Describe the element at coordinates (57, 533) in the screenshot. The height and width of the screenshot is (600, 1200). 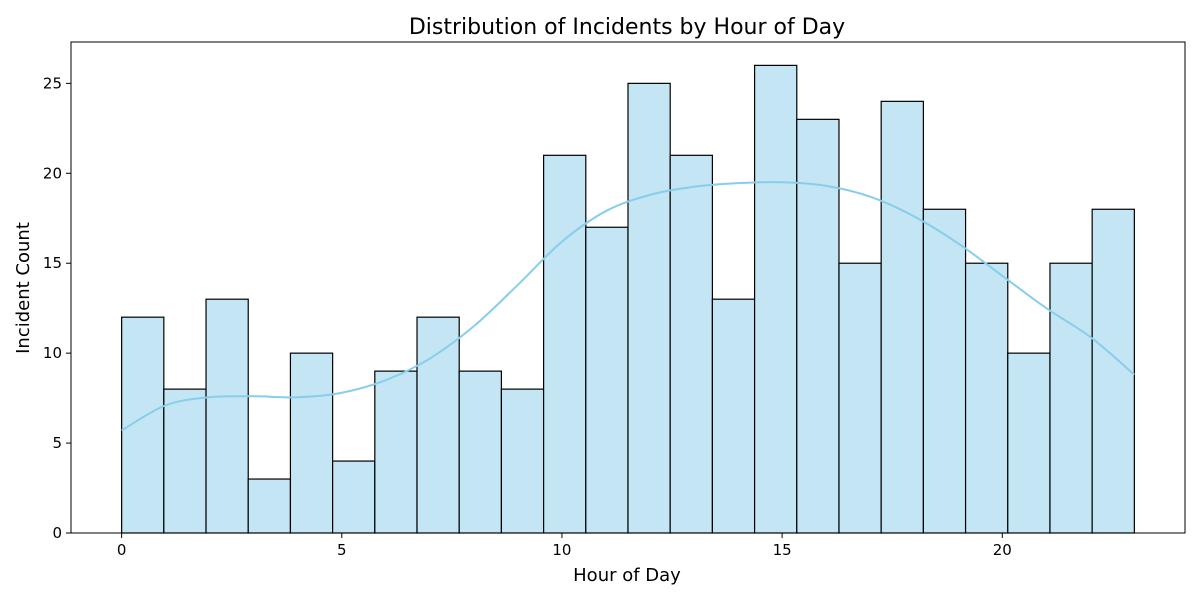
I see `y-tick-label: 0` at that location.